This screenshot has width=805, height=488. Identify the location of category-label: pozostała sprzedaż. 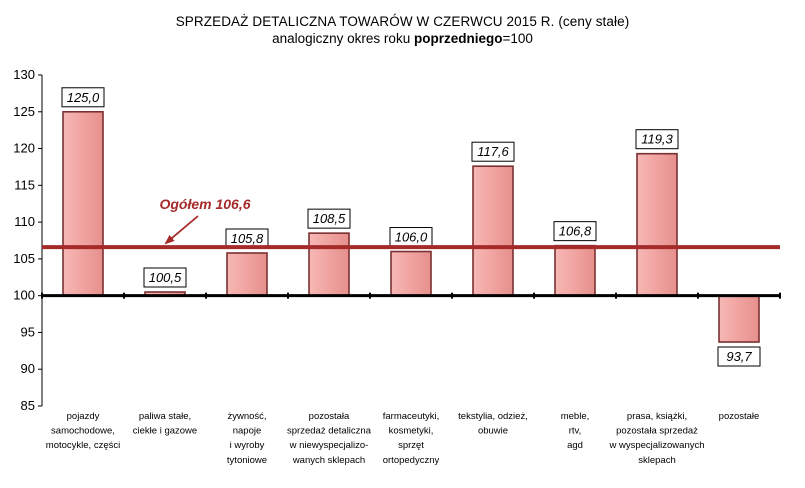
(657, 431).